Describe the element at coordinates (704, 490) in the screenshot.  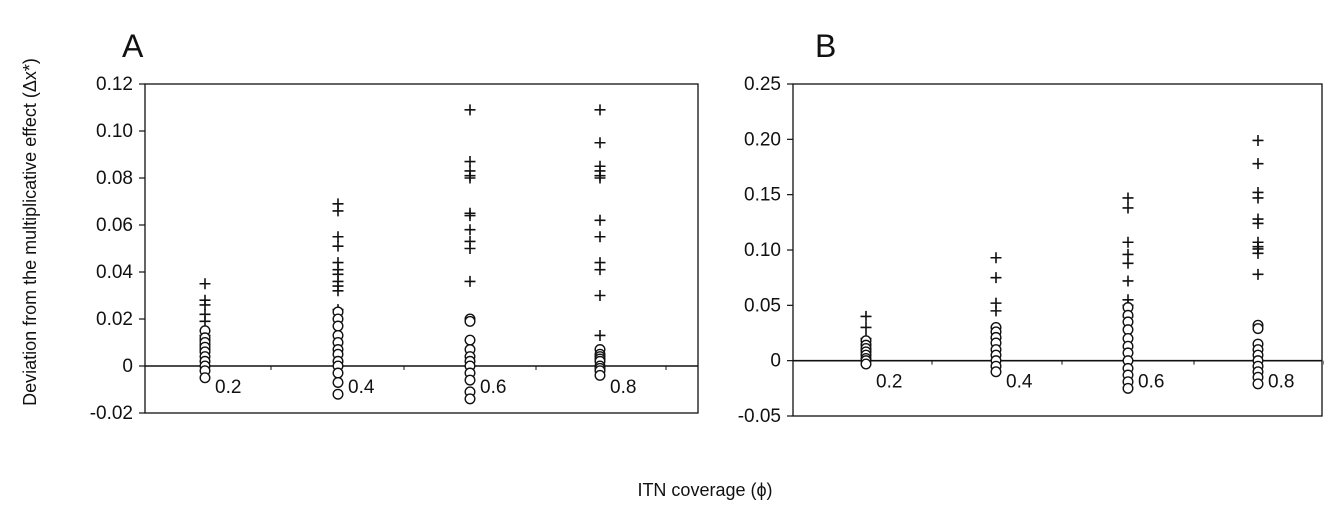
I see `x-axis-title: ITN coverage (ϕ)` at that location.